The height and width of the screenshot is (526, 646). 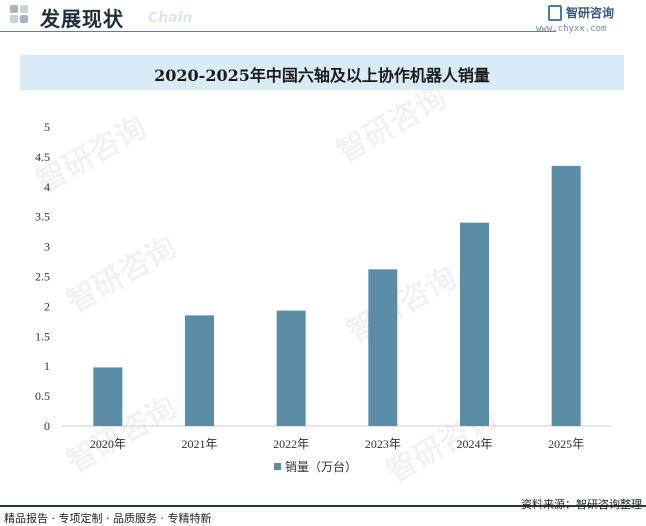 What do you see at coordinates (47, 187) in the screenshot?
I see `y-tick-label: 4` at bounding box center [47, 187].